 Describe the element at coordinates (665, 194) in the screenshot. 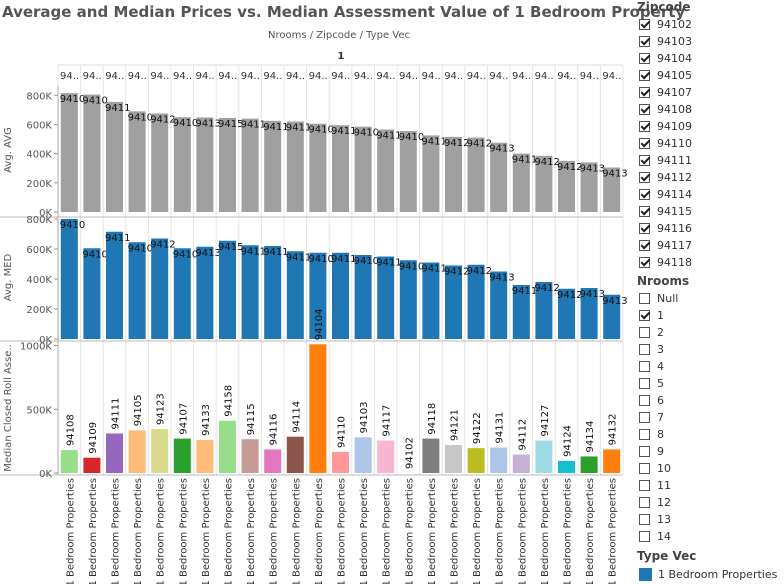

I see `zipcode-filter-item: 94114` at that location.